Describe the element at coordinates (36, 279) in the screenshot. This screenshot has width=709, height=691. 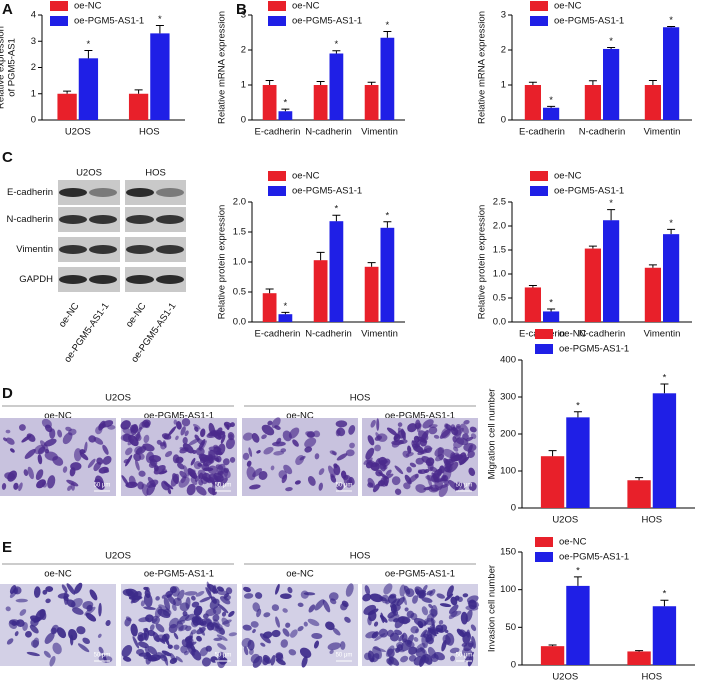
I see `blot-row-label: GAPDH` at that location.